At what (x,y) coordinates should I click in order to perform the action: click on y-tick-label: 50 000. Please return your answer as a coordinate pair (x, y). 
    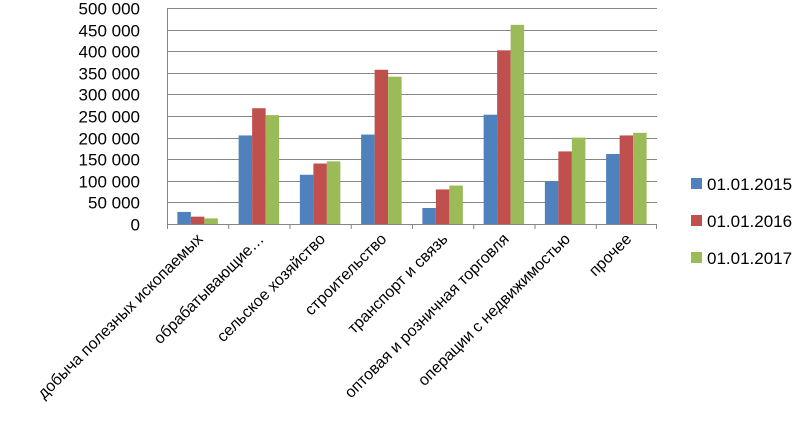
    Looking at the image, I should click on (114, 203).